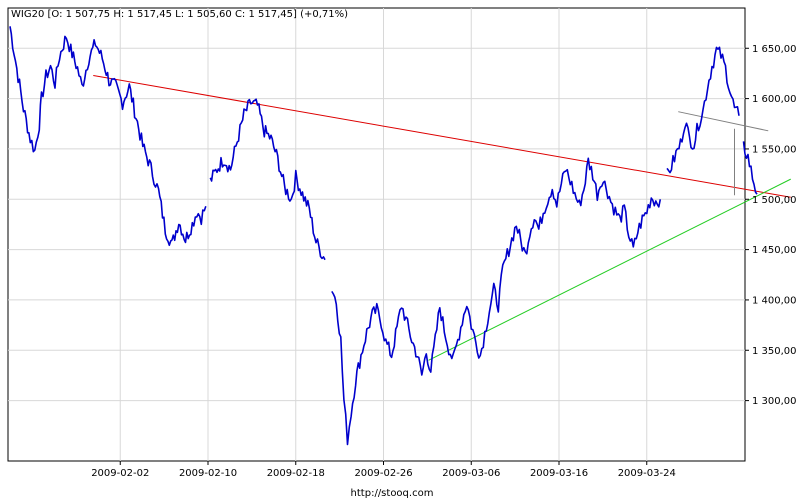 This screenshot has width=800, height=500. Describe the element at coordinates (296, 473) in the screenshot. I see `x-tick-label: 2009-02-18` at that location.